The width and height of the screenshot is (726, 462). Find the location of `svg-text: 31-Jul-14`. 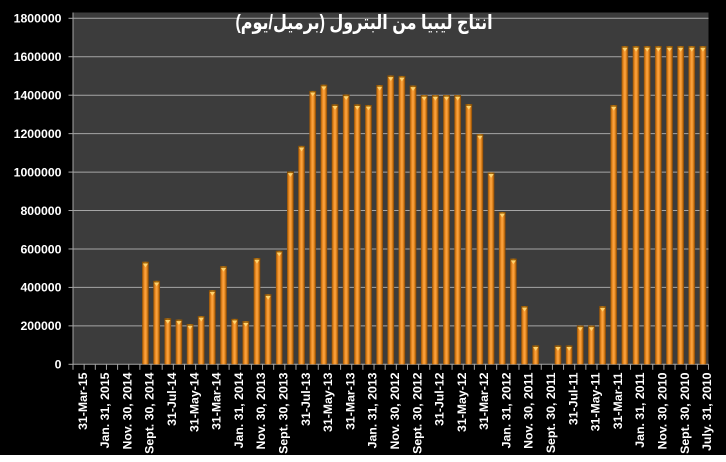

svg-text: 31-Jul-14 is located at coordinates (172, 398).